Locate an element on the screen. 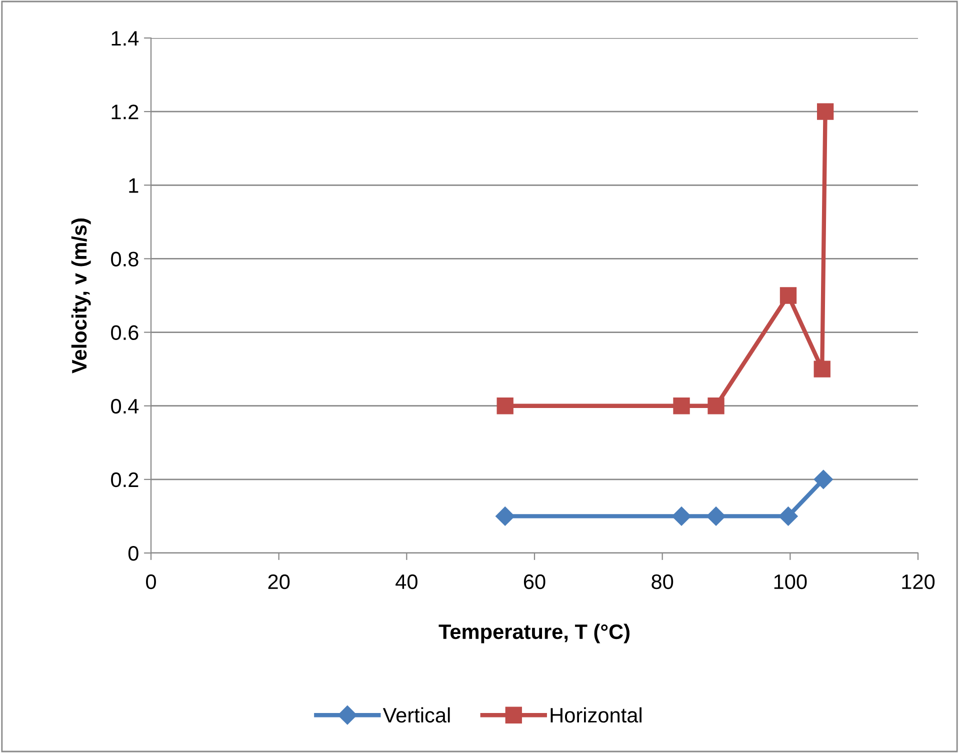 The width and height of the screenshot is (959, 753). y-tick-label: 0.8 is located at coordinates (124, 259).